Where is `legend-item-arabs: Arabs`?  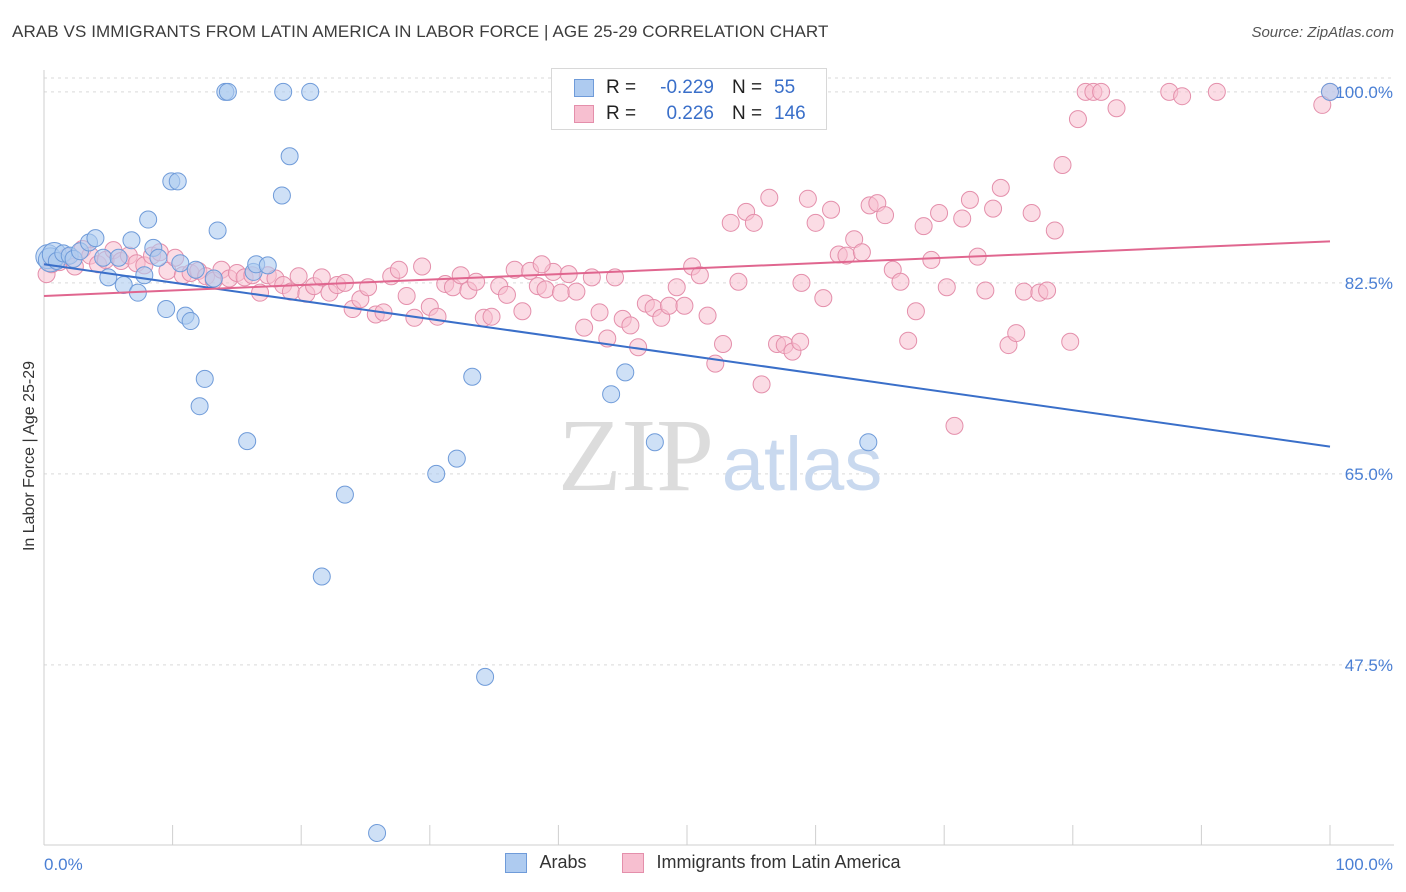 legend-item-arabs: Arabs is located at coordinates (545, 862).